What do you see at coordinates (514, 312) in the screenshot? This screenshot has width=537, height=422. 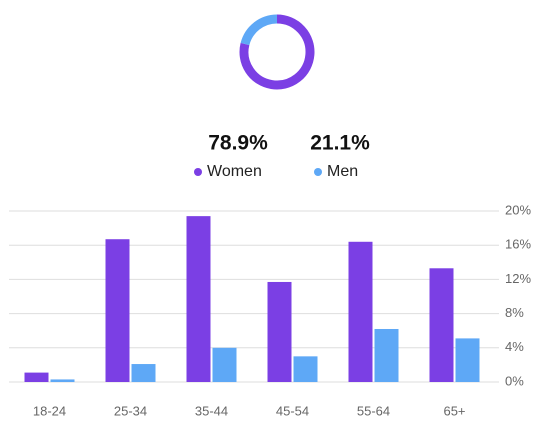 I see `y-tick-label: 8%` at bounding box center [514, 312].